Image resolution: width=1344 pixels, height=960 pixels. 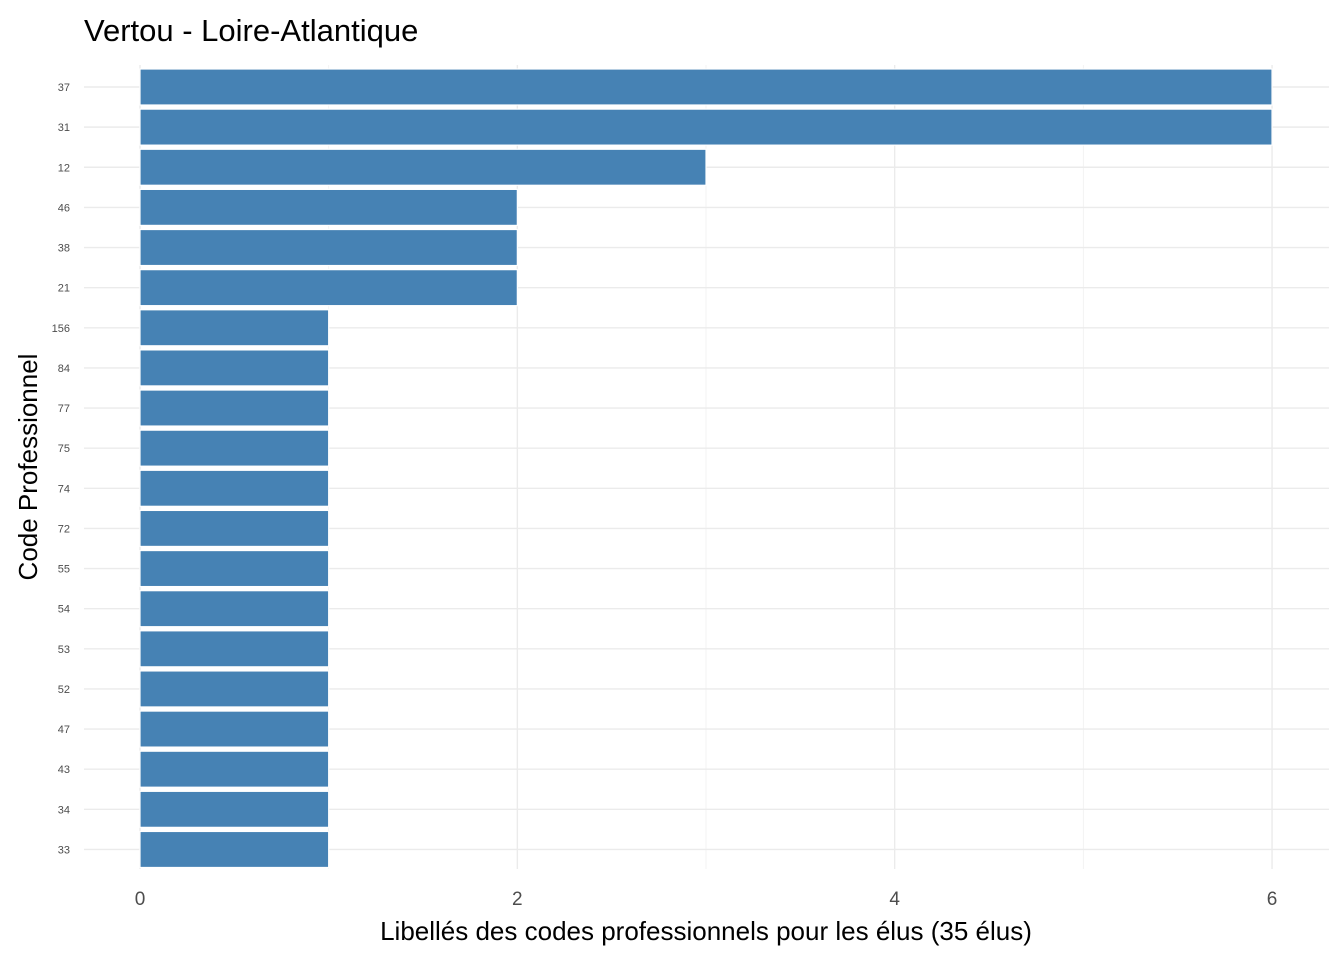 I want to click on x-tick-label: 4, so click(x=894, y=899).